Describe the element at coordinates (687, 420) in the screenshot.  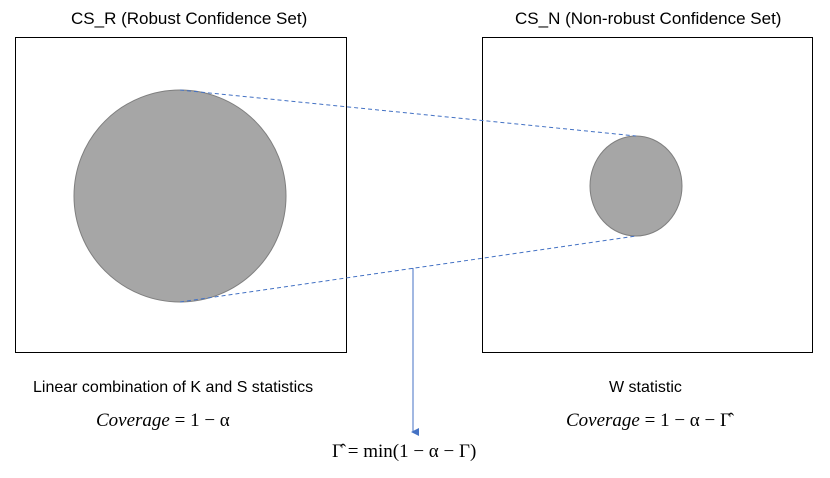
I see `nonrobust-coverage-value: = 1 − α − Γ̂` at that location.